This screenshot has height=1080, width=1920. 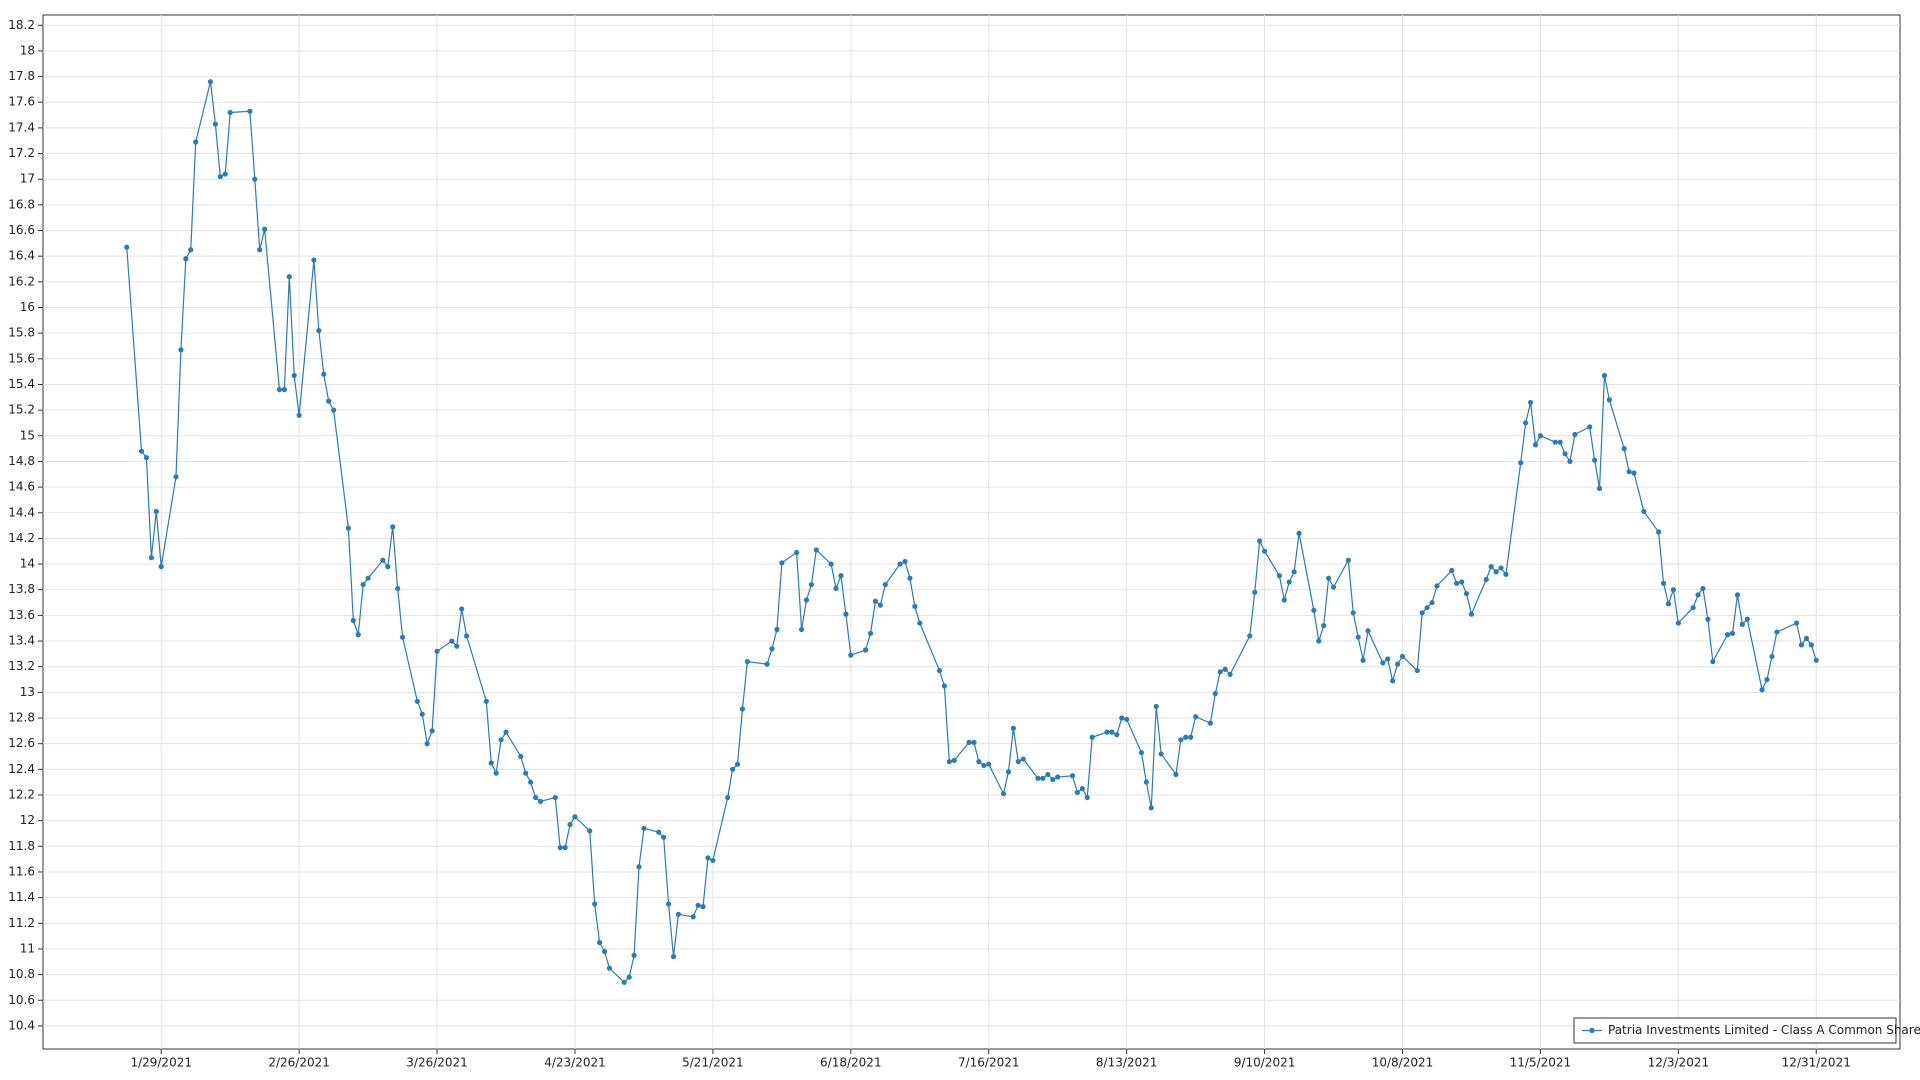 I want to click on y-tick-label: 14.4, so click(x=21, y=512).